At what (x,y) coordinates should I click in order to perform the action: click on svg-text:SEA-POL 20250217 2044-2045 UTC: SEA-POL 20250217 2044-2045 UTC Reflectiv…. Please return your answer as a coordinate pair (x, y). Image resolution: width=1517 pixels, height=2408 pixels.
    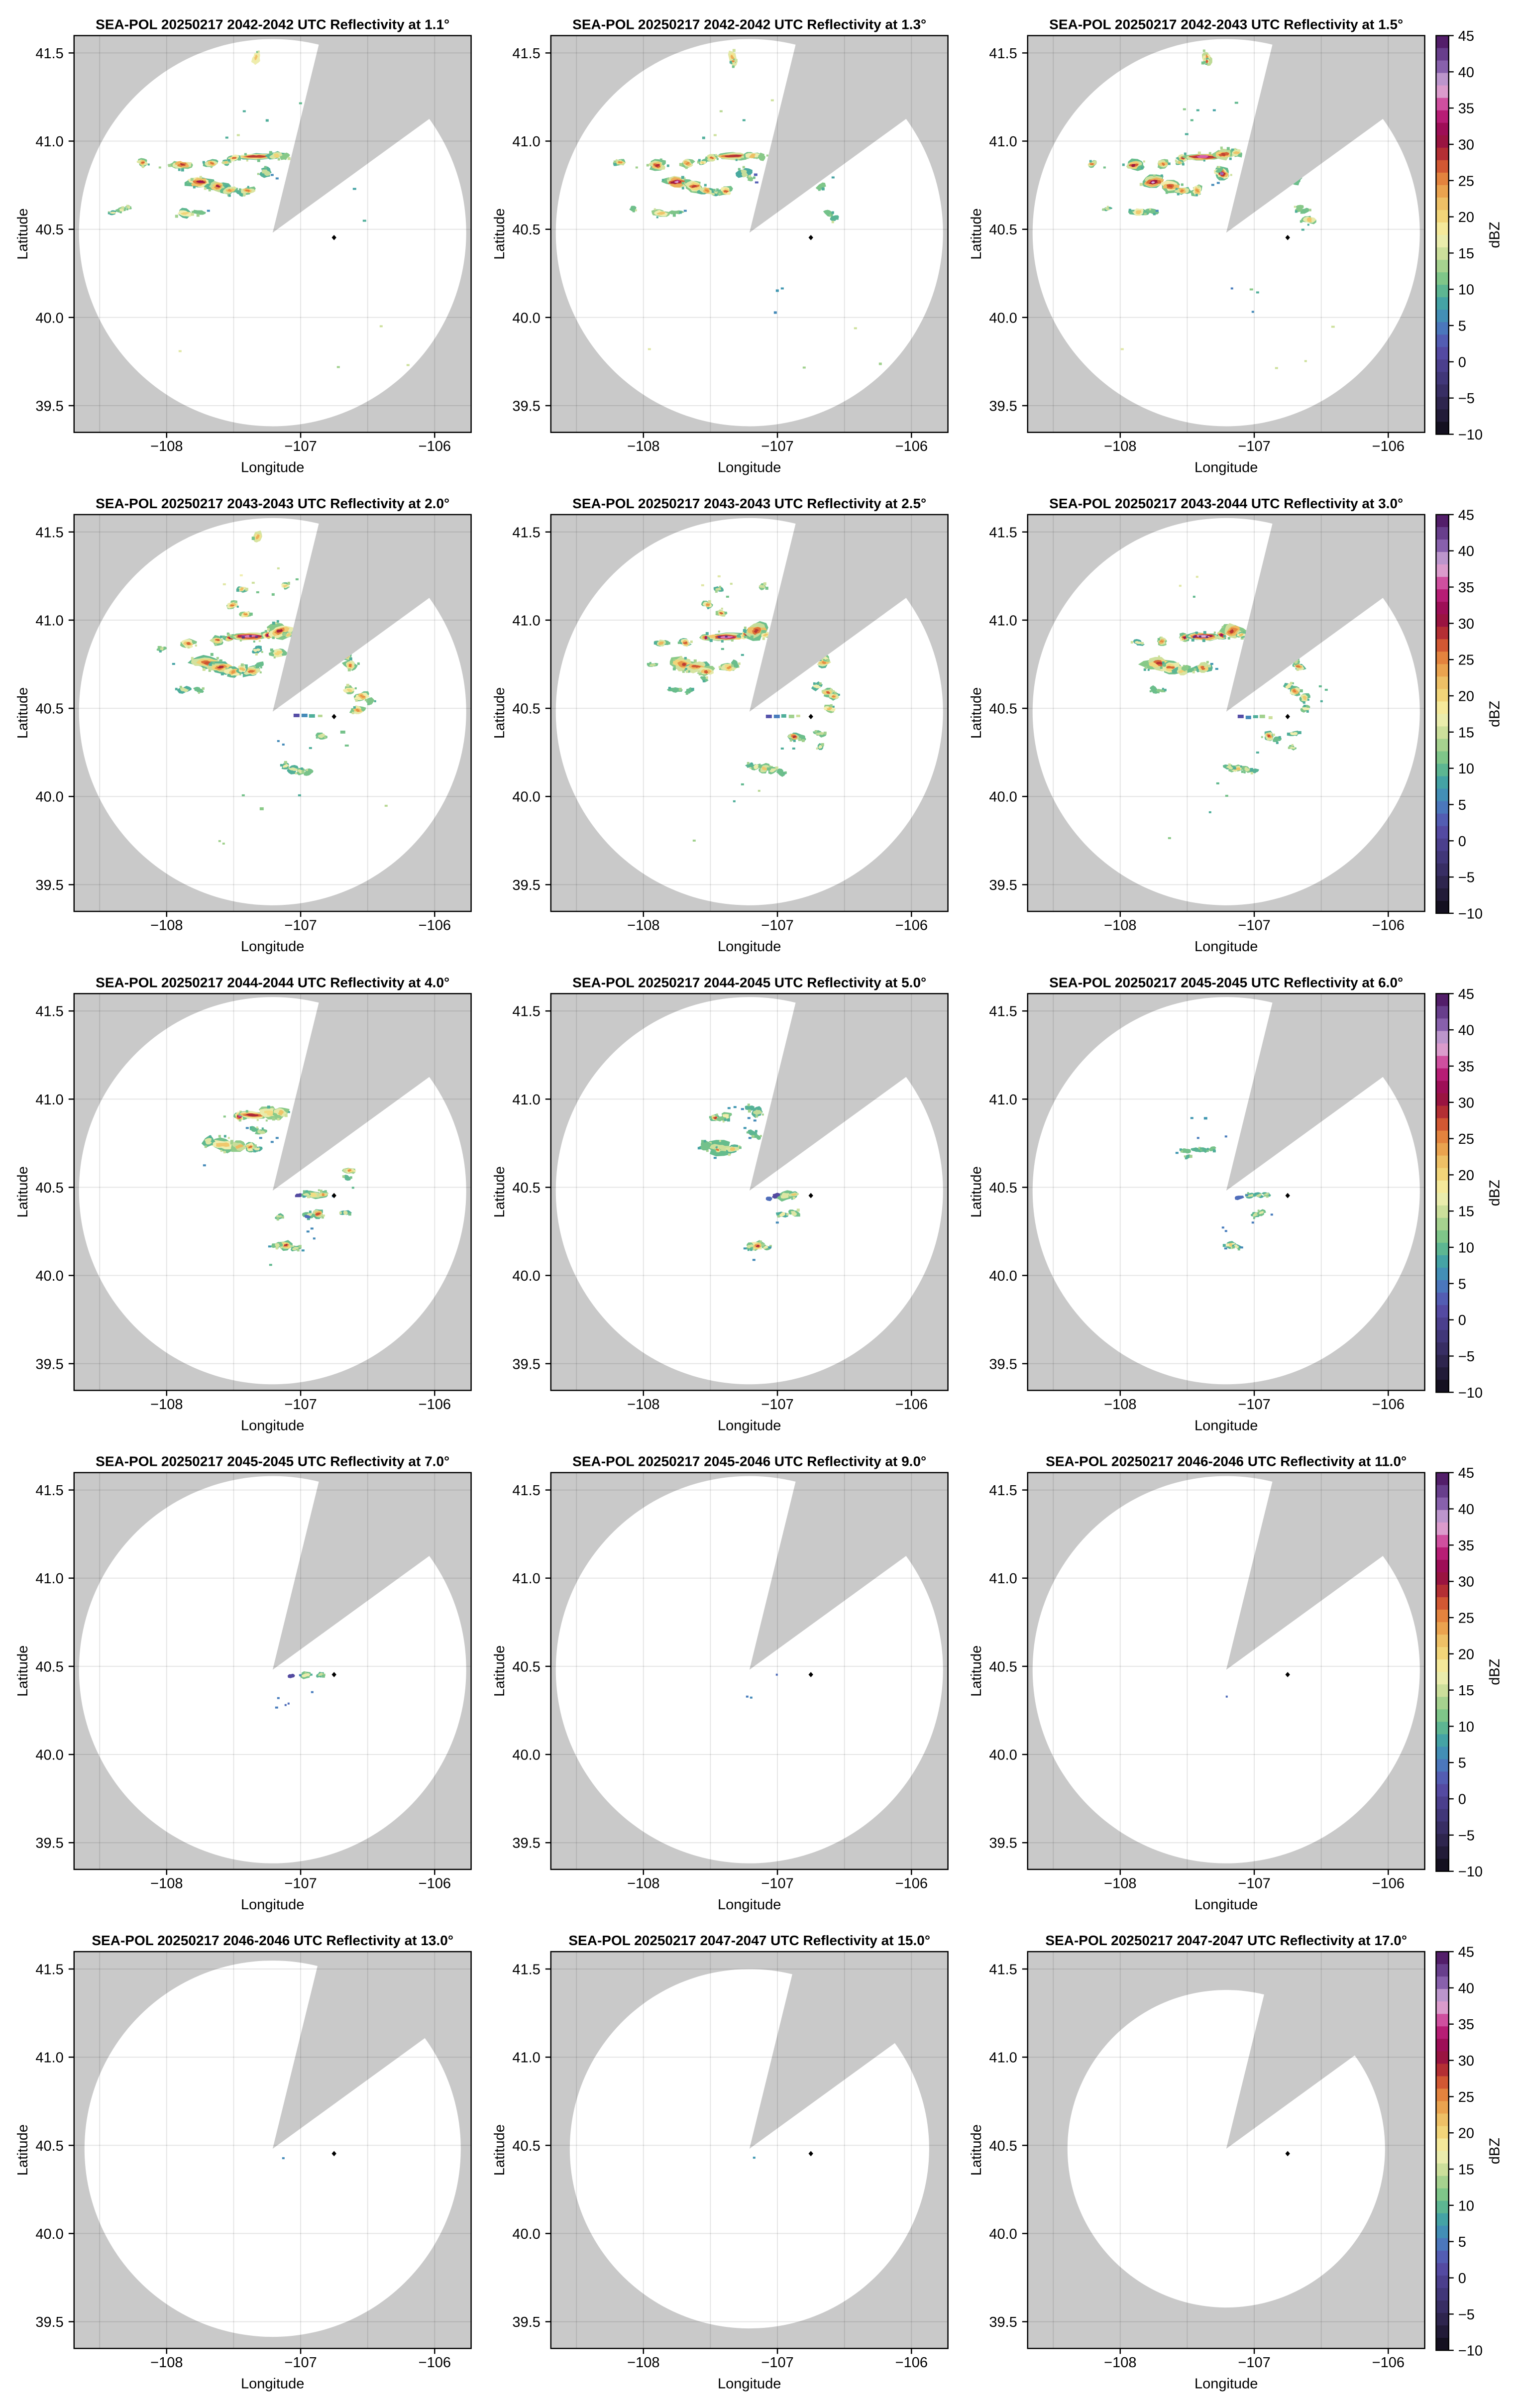
    Looking at the image, I should click on (749, 982).